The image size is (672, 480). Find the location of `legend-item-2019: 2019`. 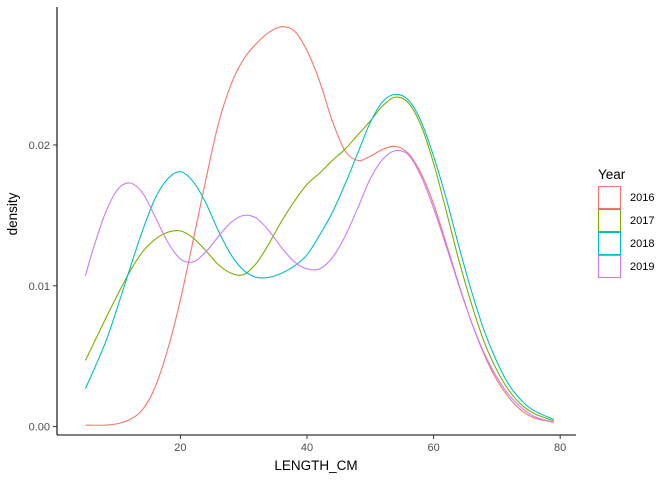

legend-item-2019: 2019 is located at coordinates (625, 266).